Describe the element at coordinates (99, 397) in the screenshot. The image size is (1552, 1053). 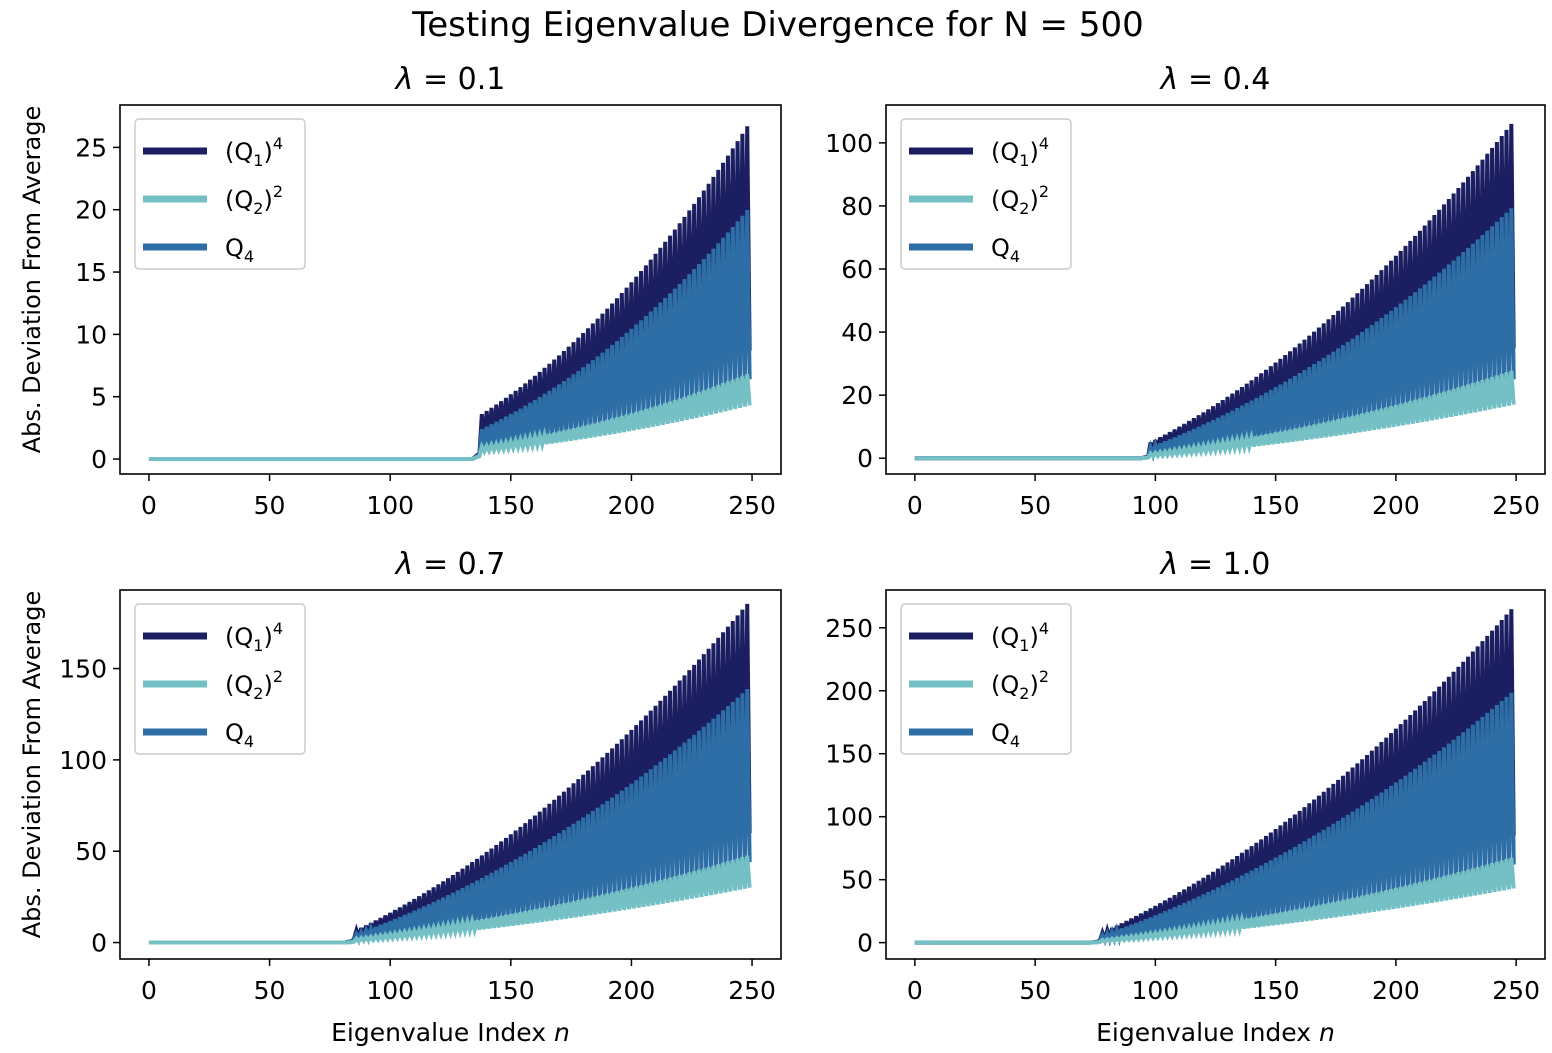
I see `y-tick-label: 5` at that location.